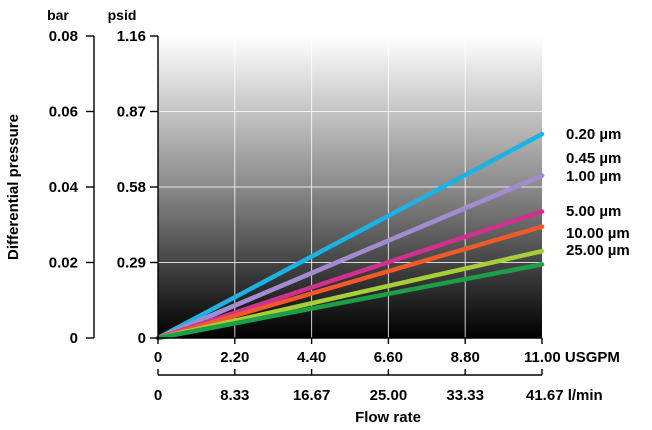 Image resolution: width=652 pixels, height=430 pixels. Describe the element at coordinates (311, 357) in the screenshot. I see `x-tick-label-usgpm: 4.40` at that location.